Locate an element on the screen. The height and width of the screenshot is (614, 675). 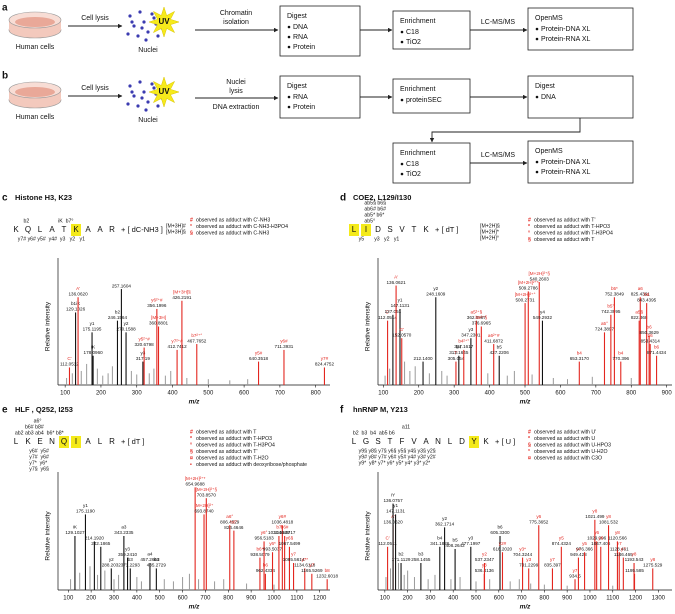
peak-label: 711.3931 is located at coordinates (284, 346).